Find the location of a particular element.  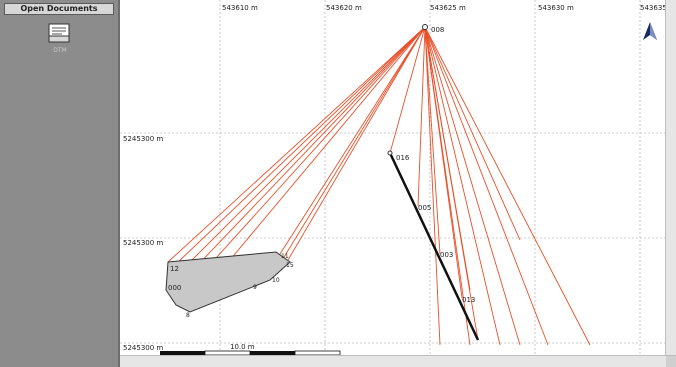

poly-label-5: 10 is located at coordinates (276, 280).